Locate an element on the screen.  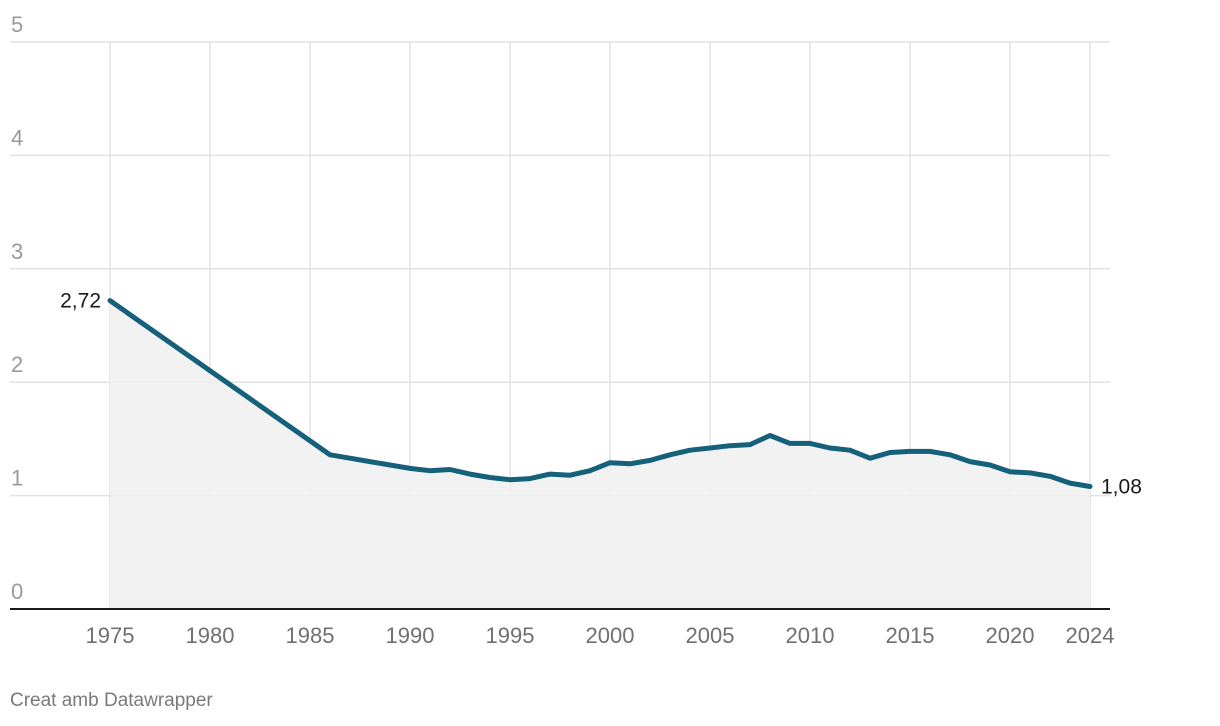
x-tick-label: 2015 is located at coordinates (910, 635).